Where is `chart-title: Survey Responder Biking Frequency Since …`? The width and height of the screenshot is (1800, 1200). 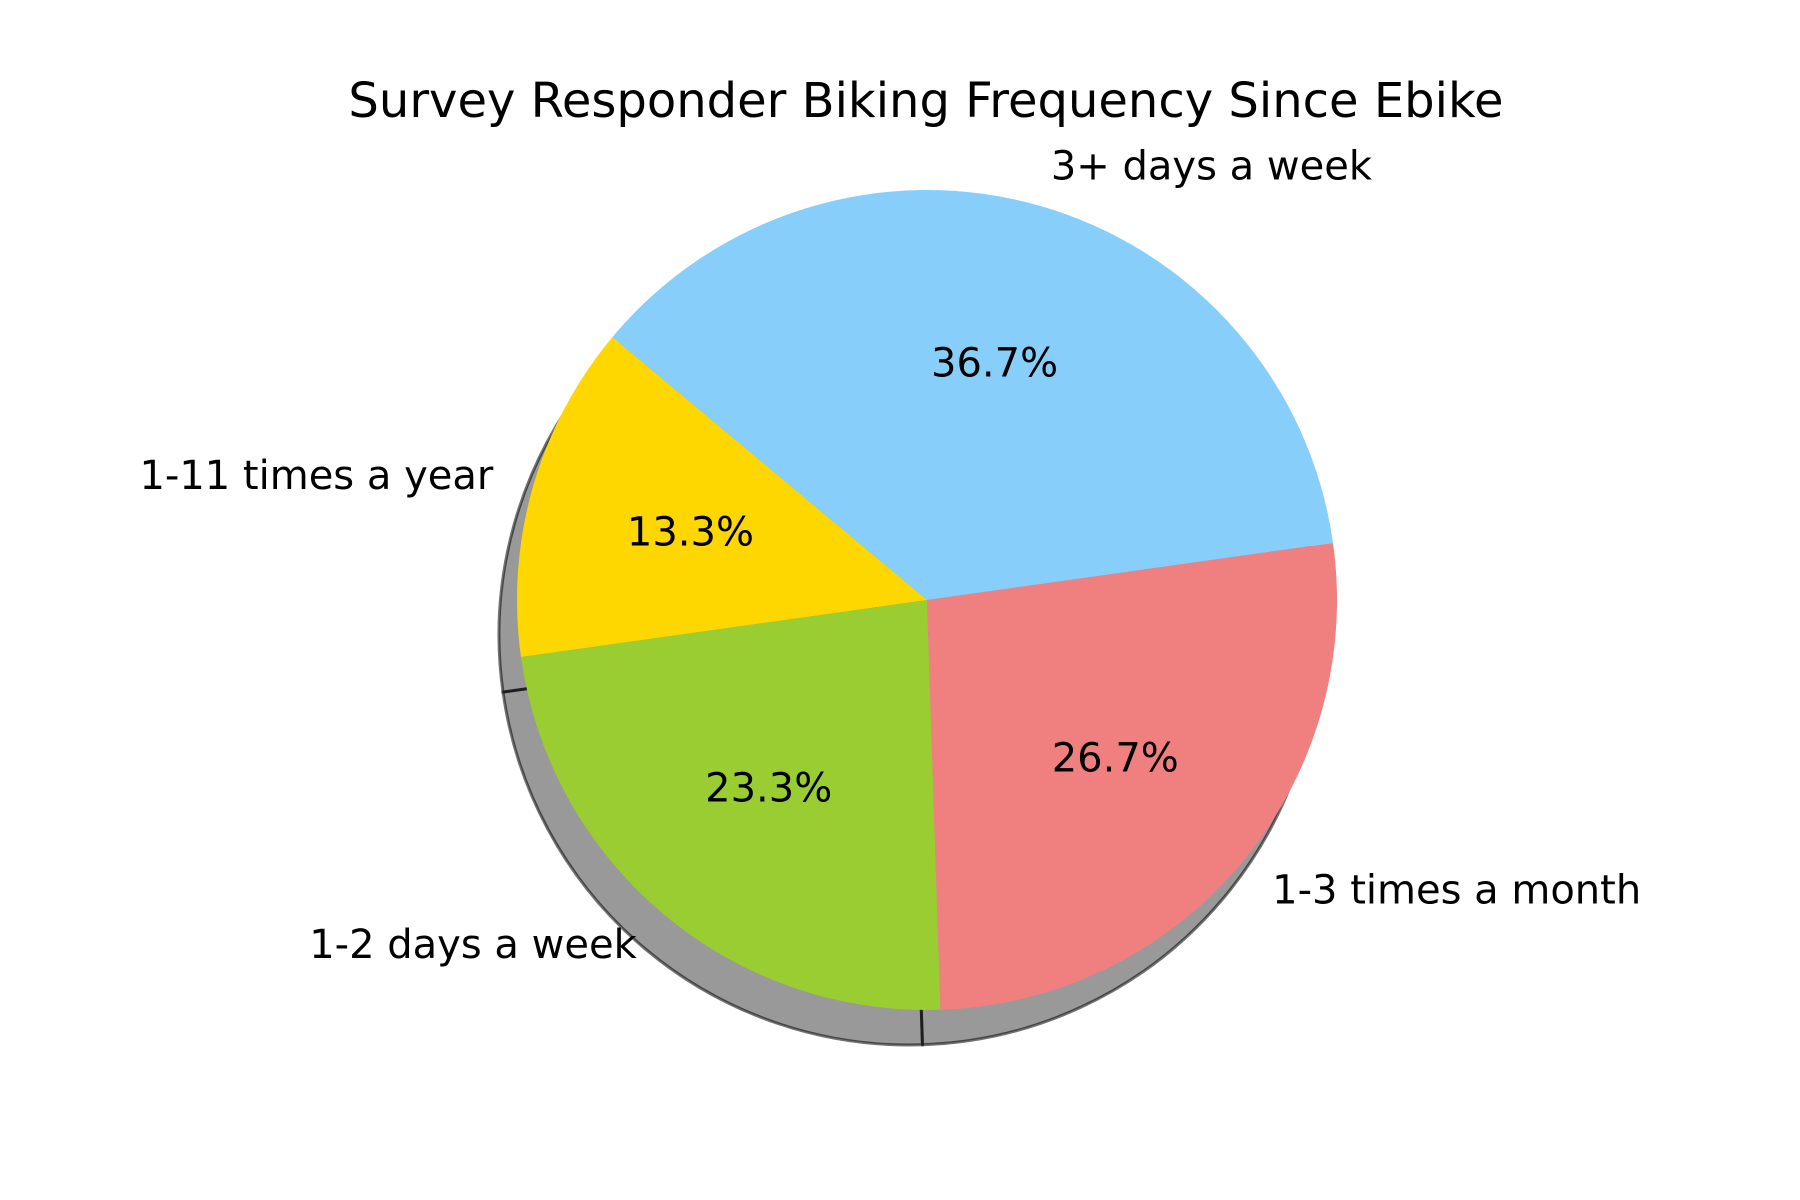 chart-title: Survey Responder Biking Frequency Since … is located at coordinates (925, 101).